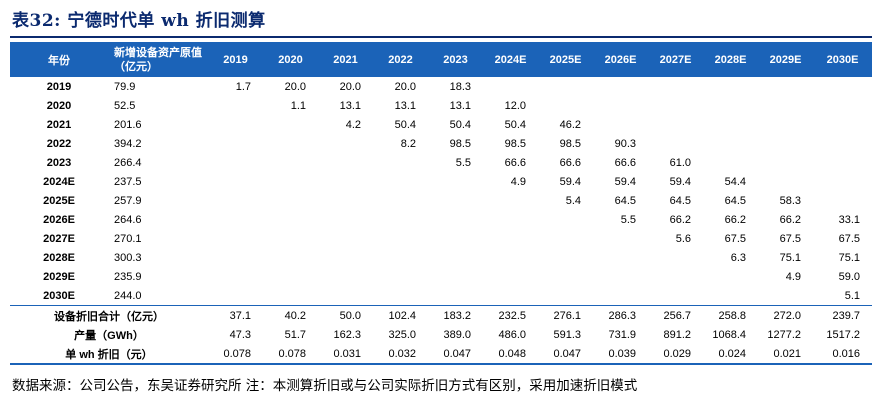 The width and height of the screenshot is (885, 412). What do you see at coordinates (353, 124) in the screenshot?
I see `table-cell: 4.2` at bounding box center [353, 124].